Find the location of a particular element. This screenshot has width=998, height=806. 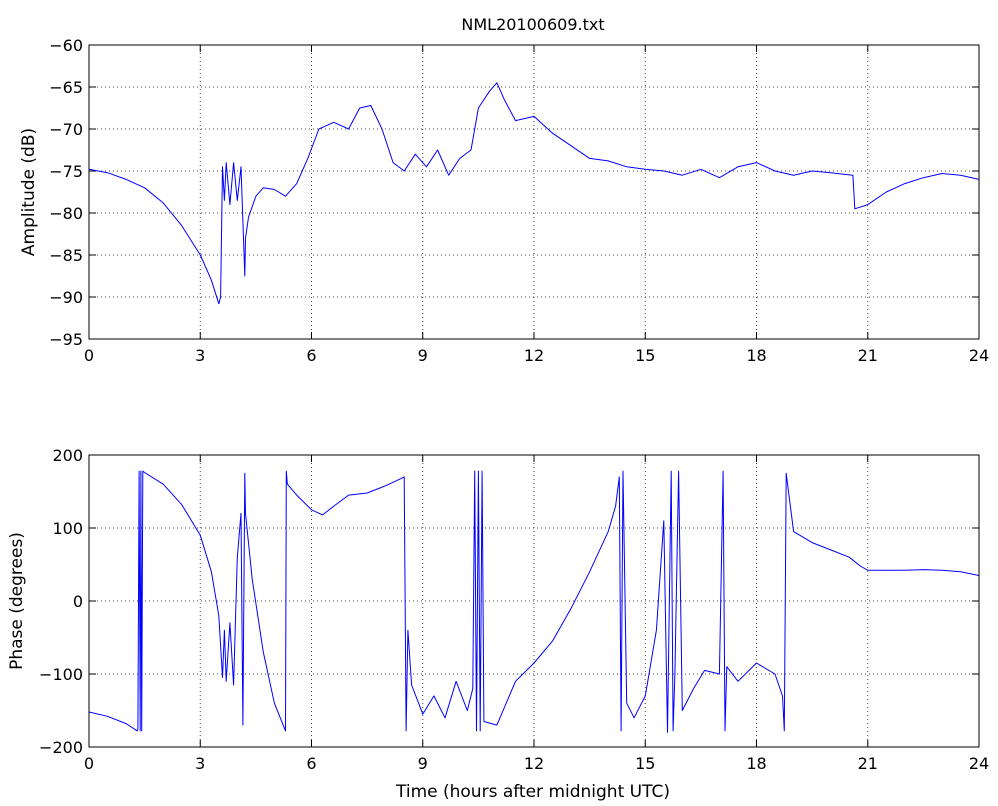

y-tick-label: −100 is located at coordinates (61, 674).